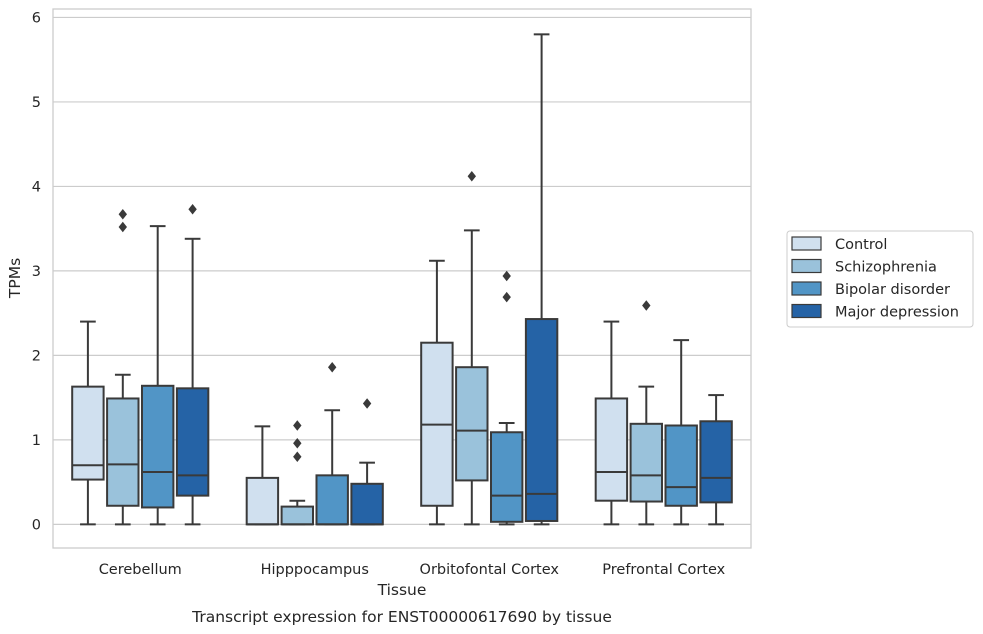  Describe the element at coordinates (892, 290) in the screenshot. I see `legend-label: Bipolar disorder` at that location.